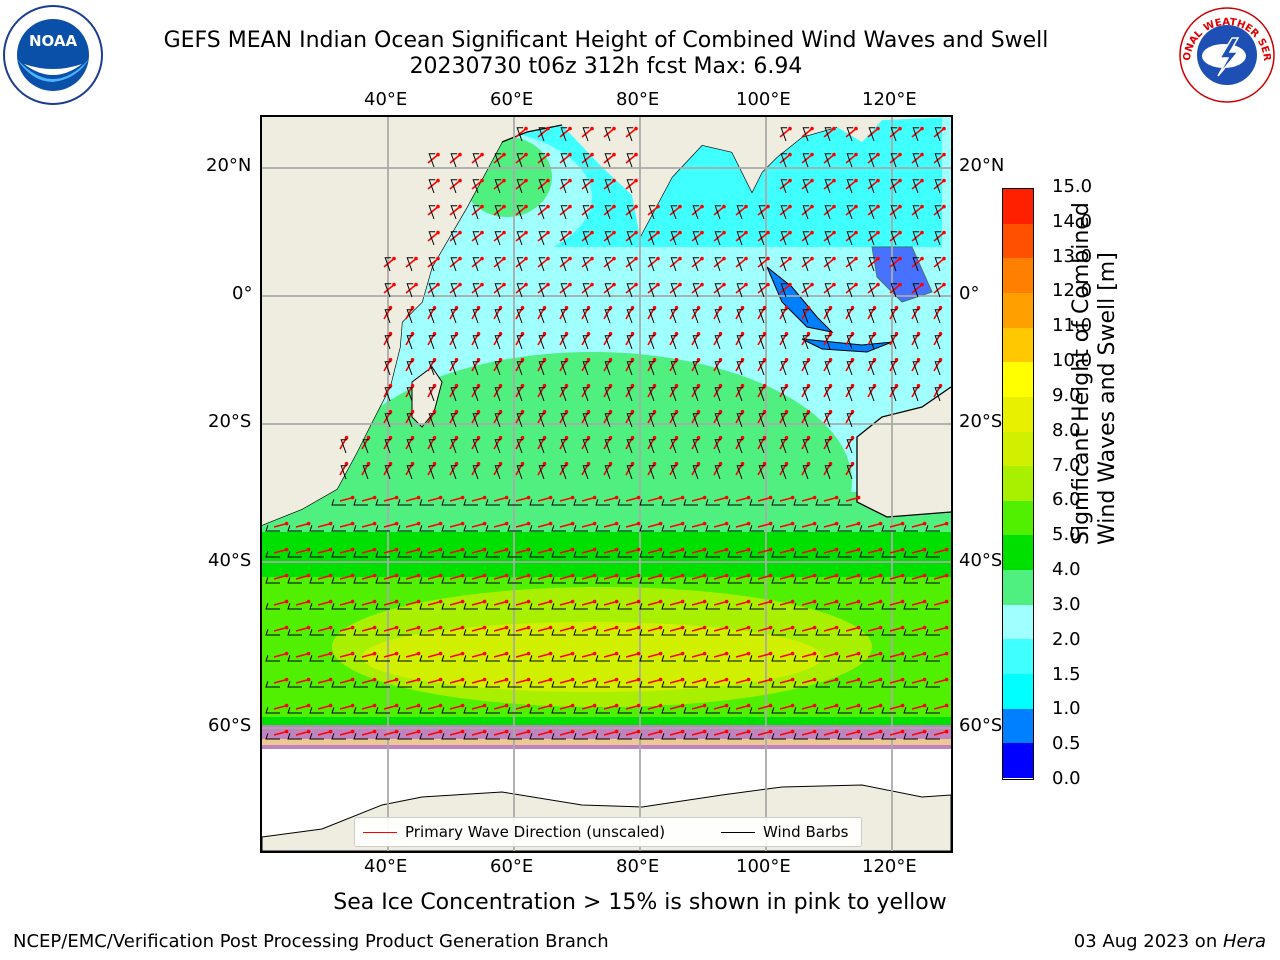 The image size is (1280, 960). I want to click on noaa-logo: NOAA, so click(53, 55).